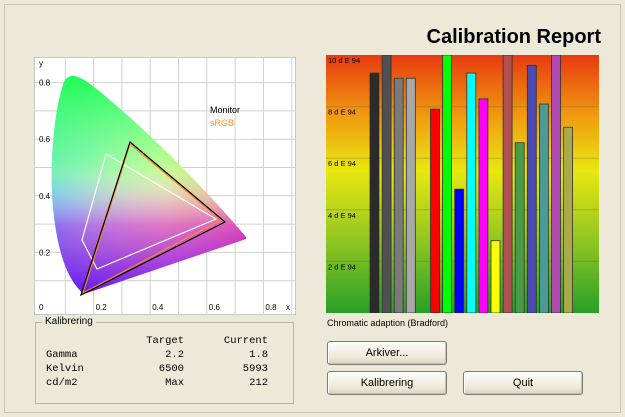 This screenshot has height=417, width=625. What do you see at coordinates (45, 139) in the screenshot?
I see `cie-y-tick-label: 0.6` at bounding box center [45, 139].